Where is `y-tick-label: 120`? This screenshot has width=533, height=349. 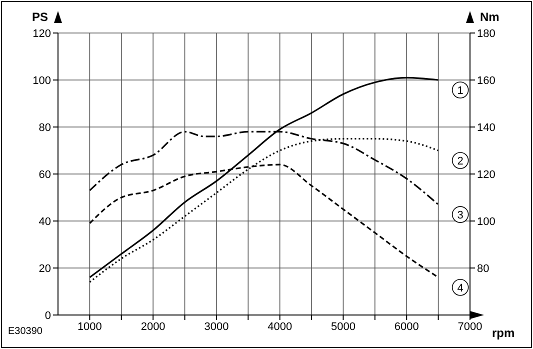
y-tick-label: 120 is located at coordinates (41, 34).